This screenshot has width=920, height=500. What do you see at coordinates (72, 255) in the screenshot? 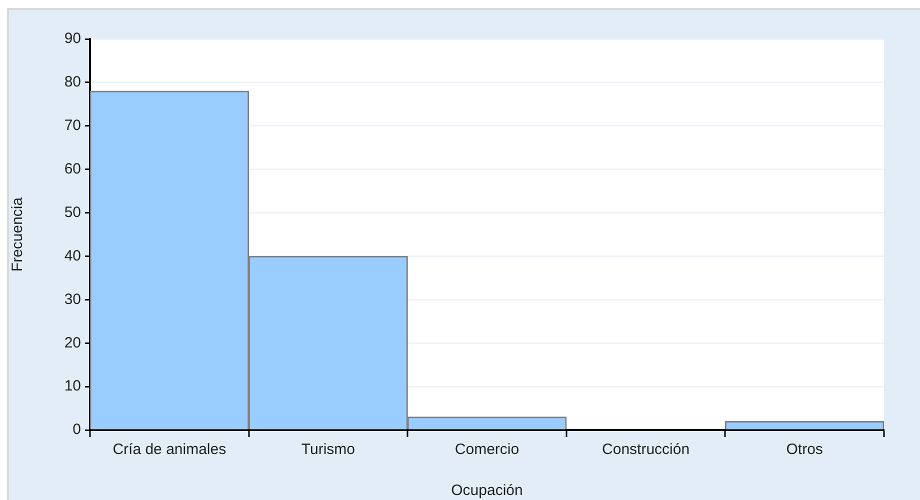
I see `y-tick-label: 40` at bounding box center [72, 255].